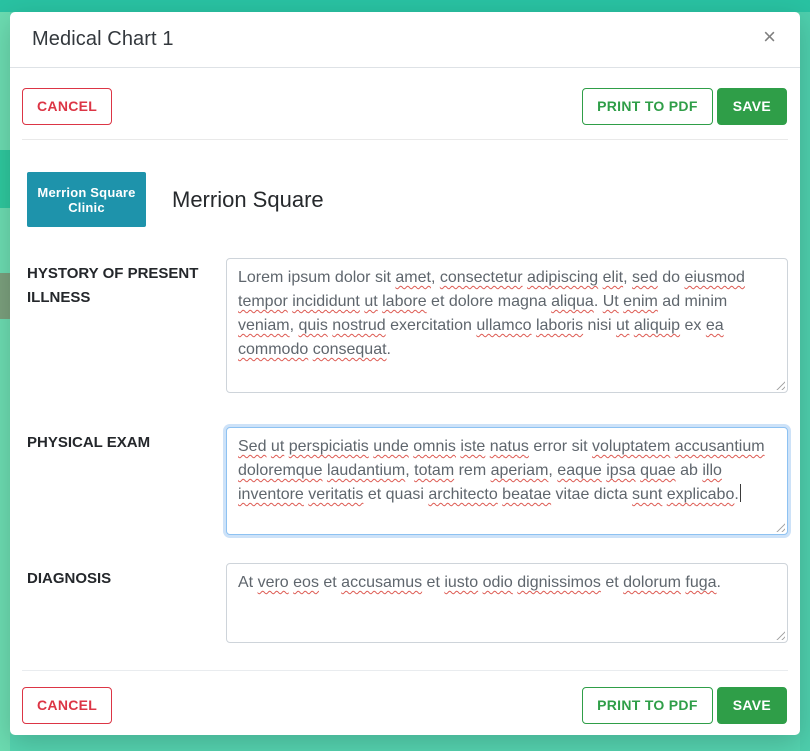  I want to click on misspelled-word: incididunt, so click(326, 301).